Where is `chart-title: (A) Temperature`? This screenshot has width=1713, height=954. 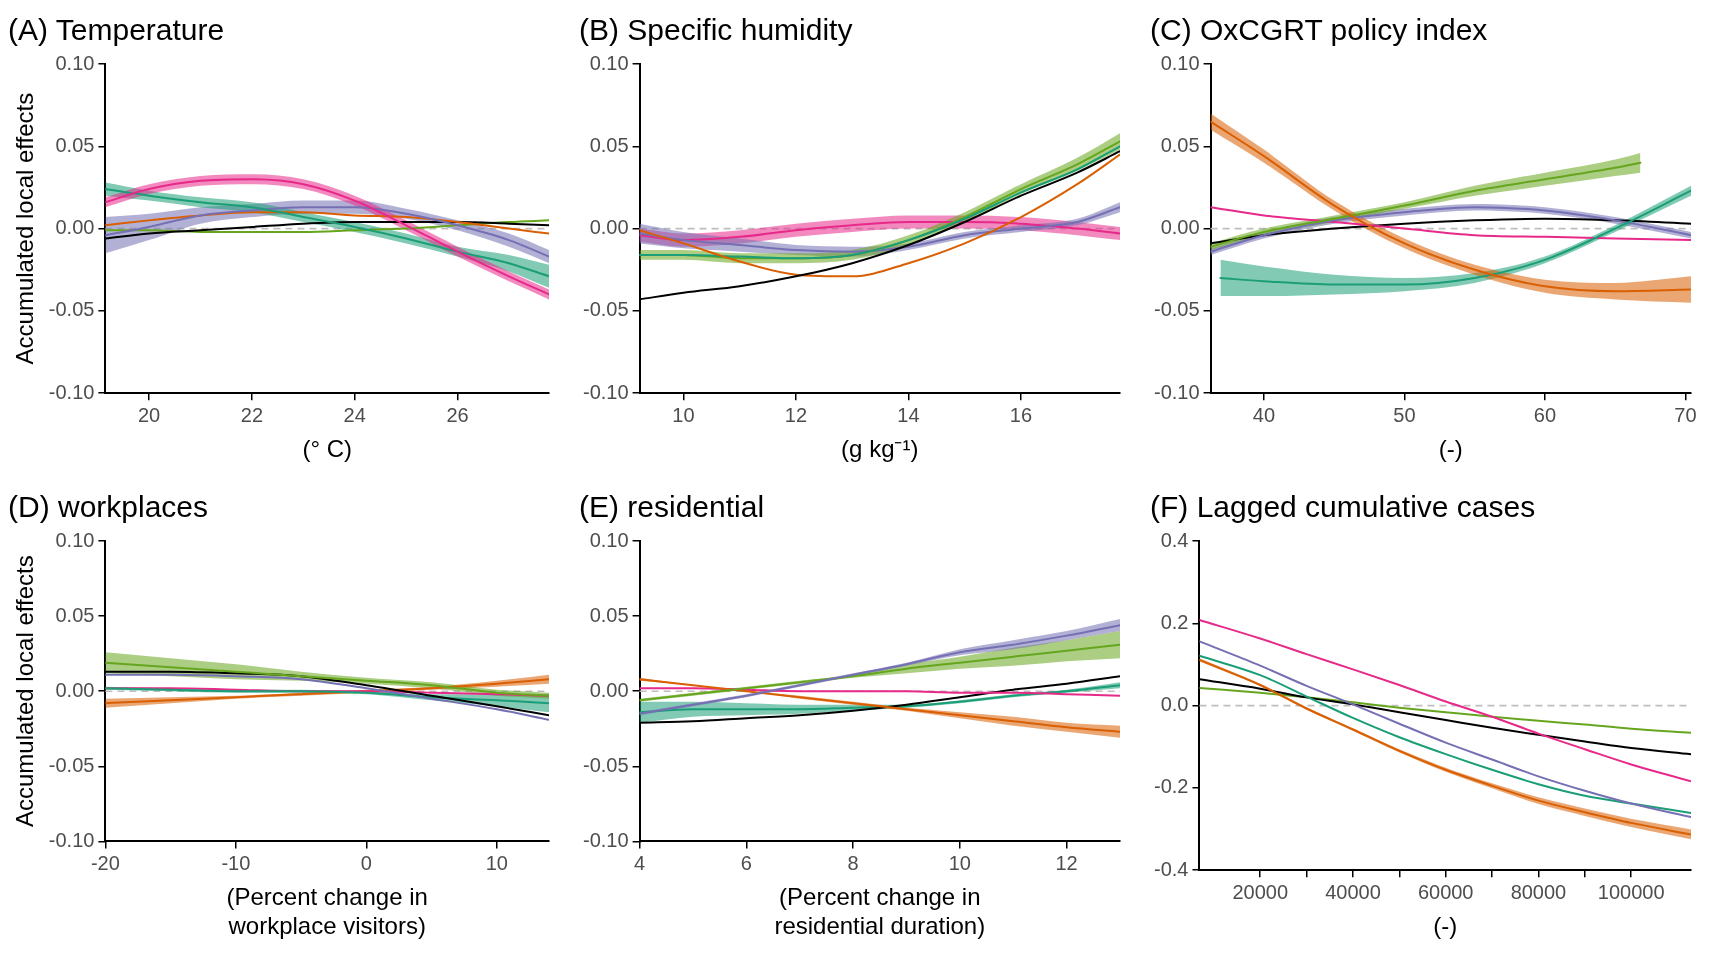
chart-title: (A) Temperature is located at coordinates (116, 30).